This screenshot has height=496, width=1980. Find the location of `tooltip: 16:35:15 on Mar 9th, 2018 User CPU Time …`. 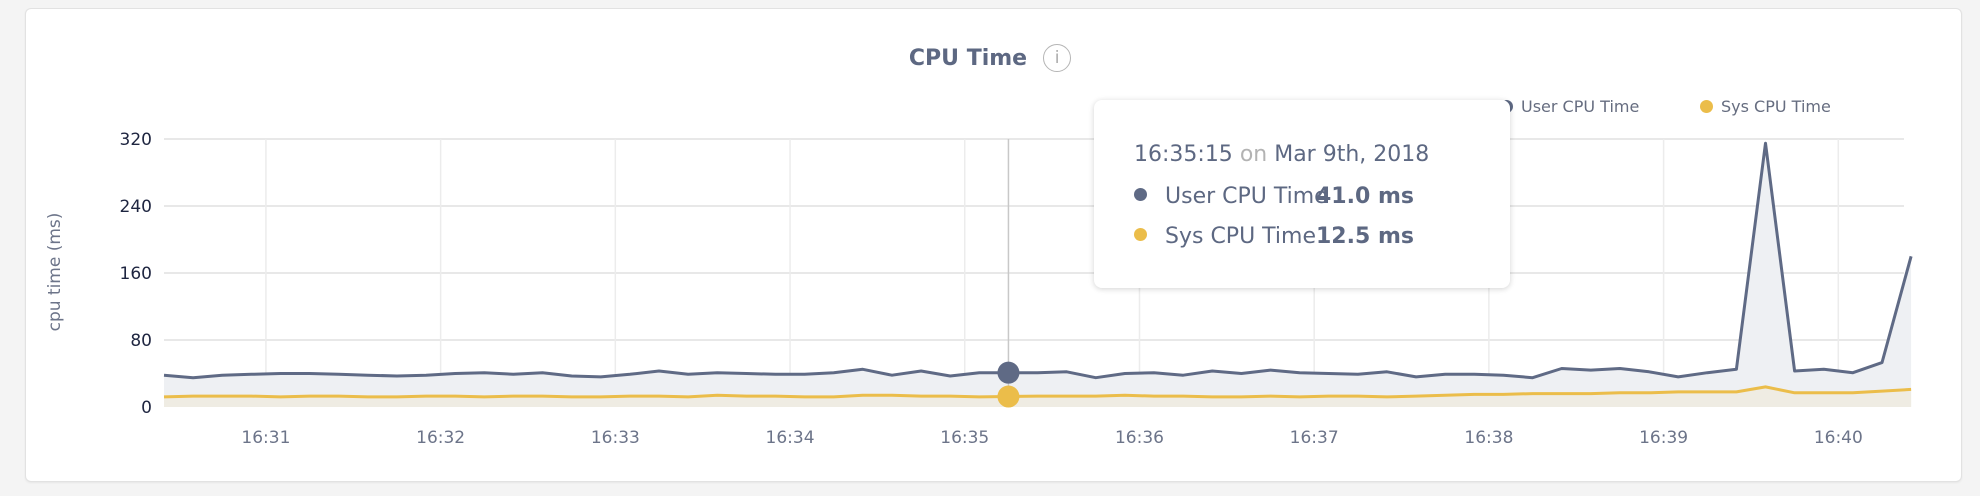

tooltip: 16:35:15 on Mar 9th, 2018 User CPU Time … is located at coordinates (1302, 194).